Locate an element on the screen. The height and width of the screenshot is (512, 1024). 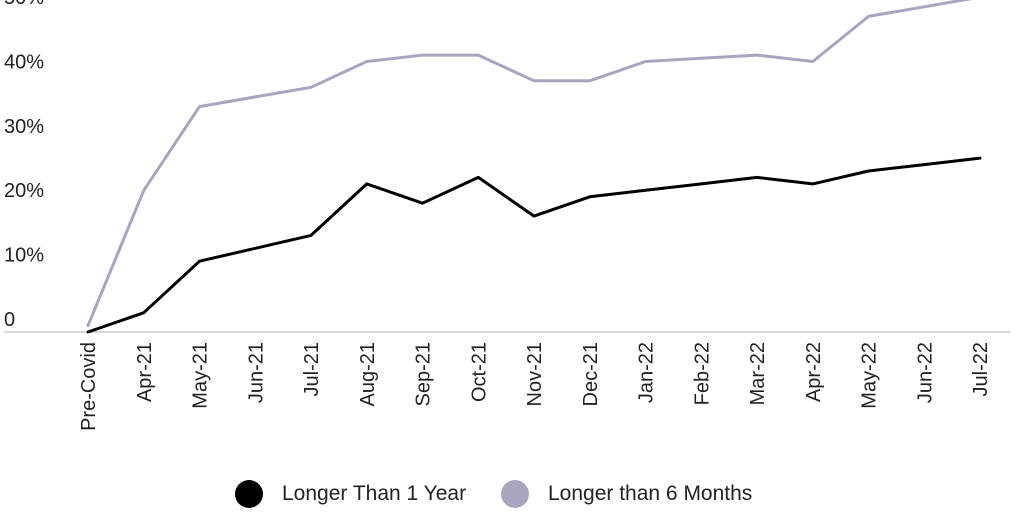
x-tick-label: Aug-21 is located at coordinates (368, 374).